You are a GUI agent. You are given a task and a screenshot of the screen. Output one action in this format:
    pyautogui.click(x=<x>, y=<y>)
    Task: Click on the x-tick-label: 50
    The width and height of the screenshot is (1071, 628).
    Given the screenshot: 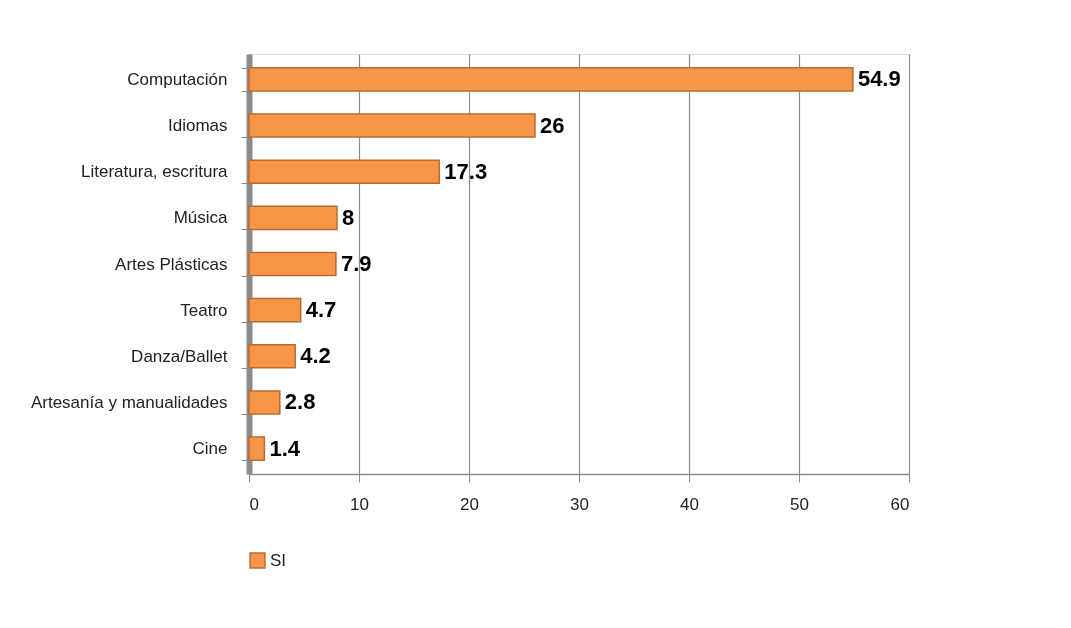 What is the action you would take?
    pyautogui.click(x=799, y=504)
    